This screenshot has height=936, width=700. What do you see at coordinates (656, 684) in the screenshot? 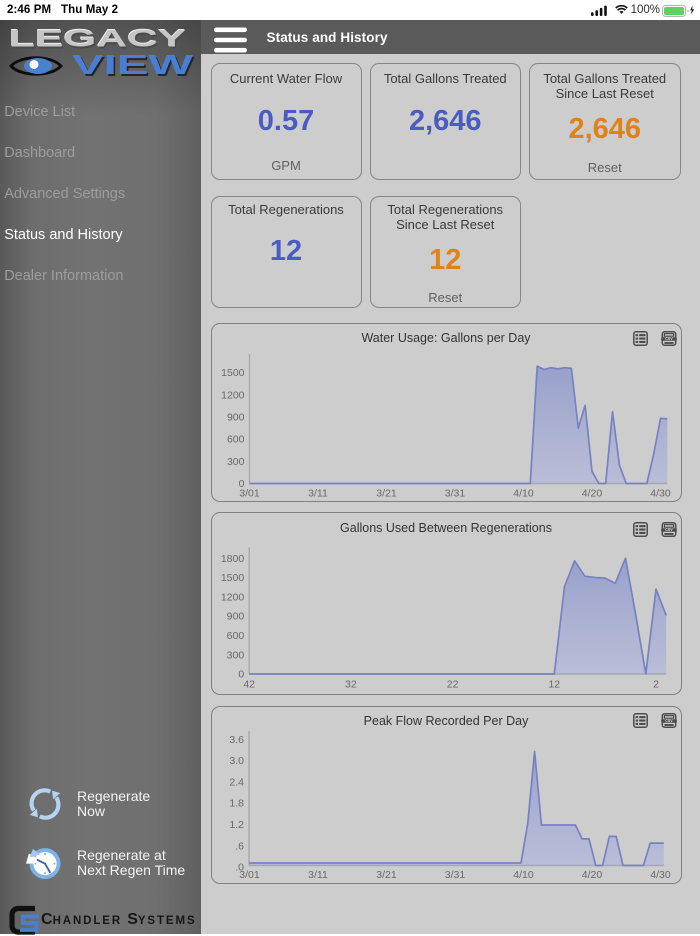
I see `svg-text: 2` at bounding box center [656, 684].